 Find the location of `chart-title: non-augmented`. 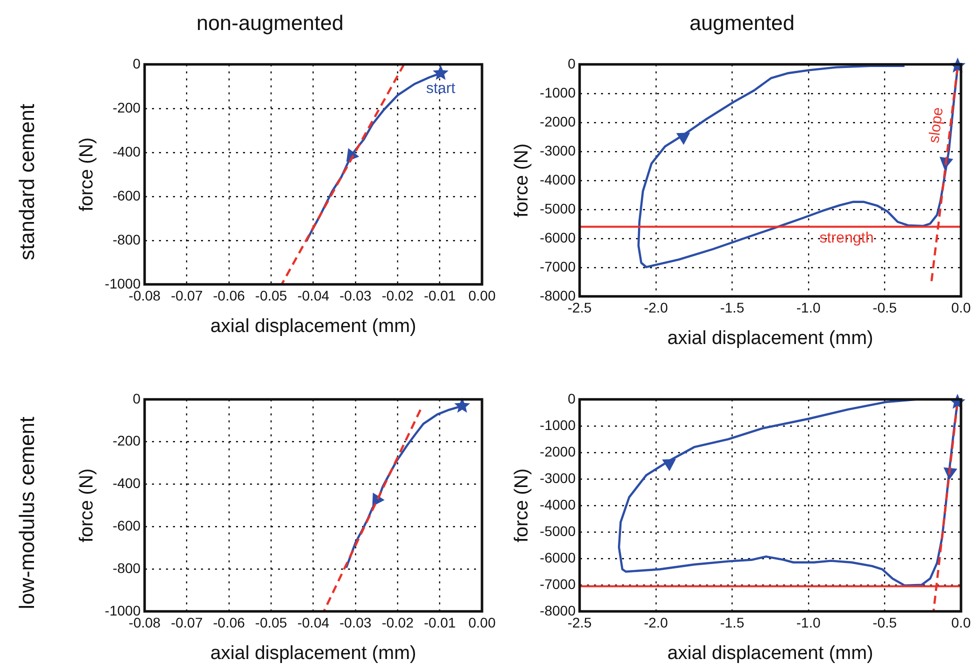

chart-title: non-augmented is located at coordinates (270, 24).